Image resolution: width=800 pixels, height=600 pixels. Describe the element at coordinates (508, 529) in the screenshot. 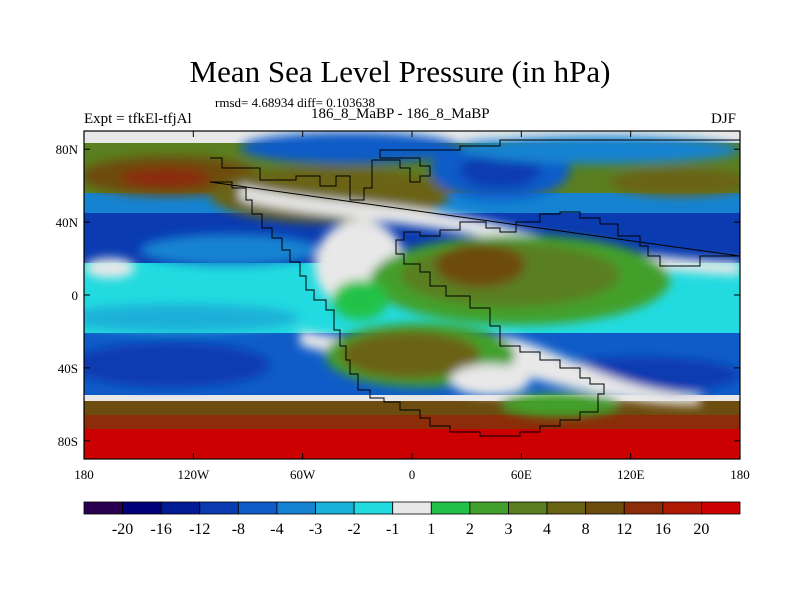

I see `colorbar-label: 3` at that location.